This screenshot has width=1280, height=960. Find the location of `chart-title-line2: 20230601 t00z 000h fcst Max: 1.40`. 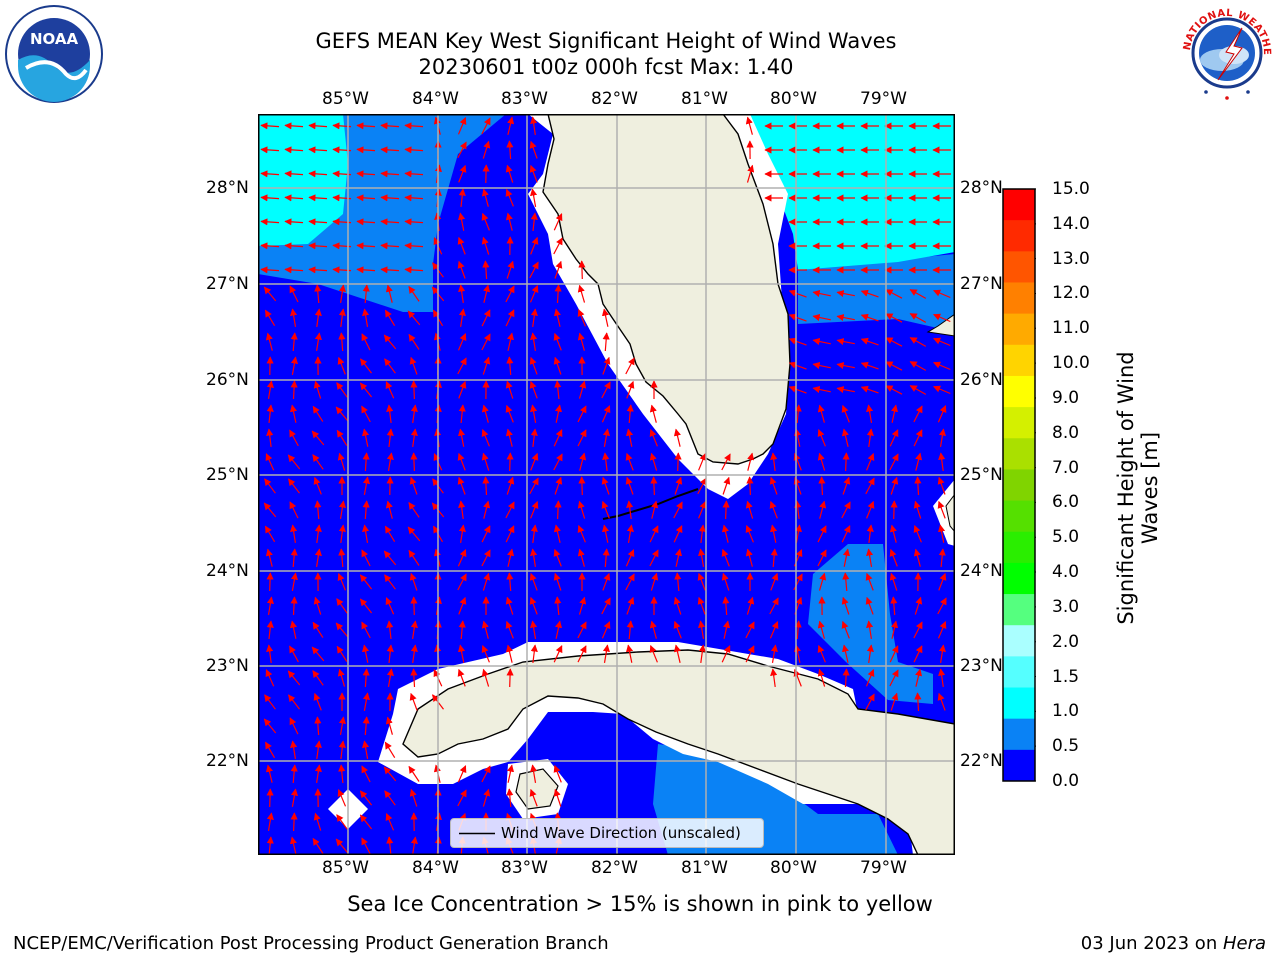

chart-title-line2: 20230601 t00z 000h fcst Max: 1.40 is located at coordinates (606, 67).